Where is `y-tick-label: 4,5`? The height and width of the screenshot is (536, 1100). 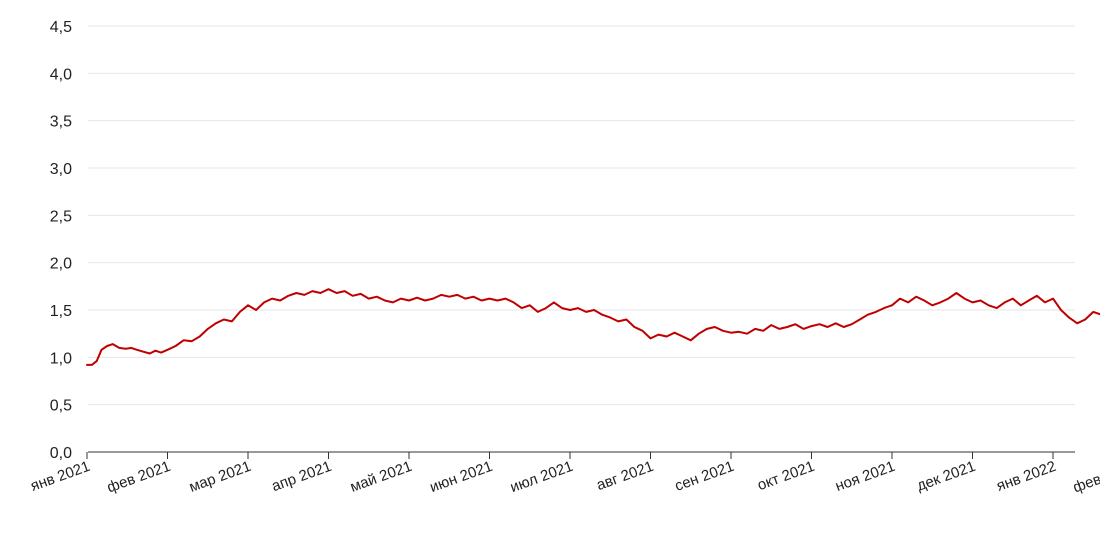 y-tick-label: 4,5 is located at coordinates (61, 27).